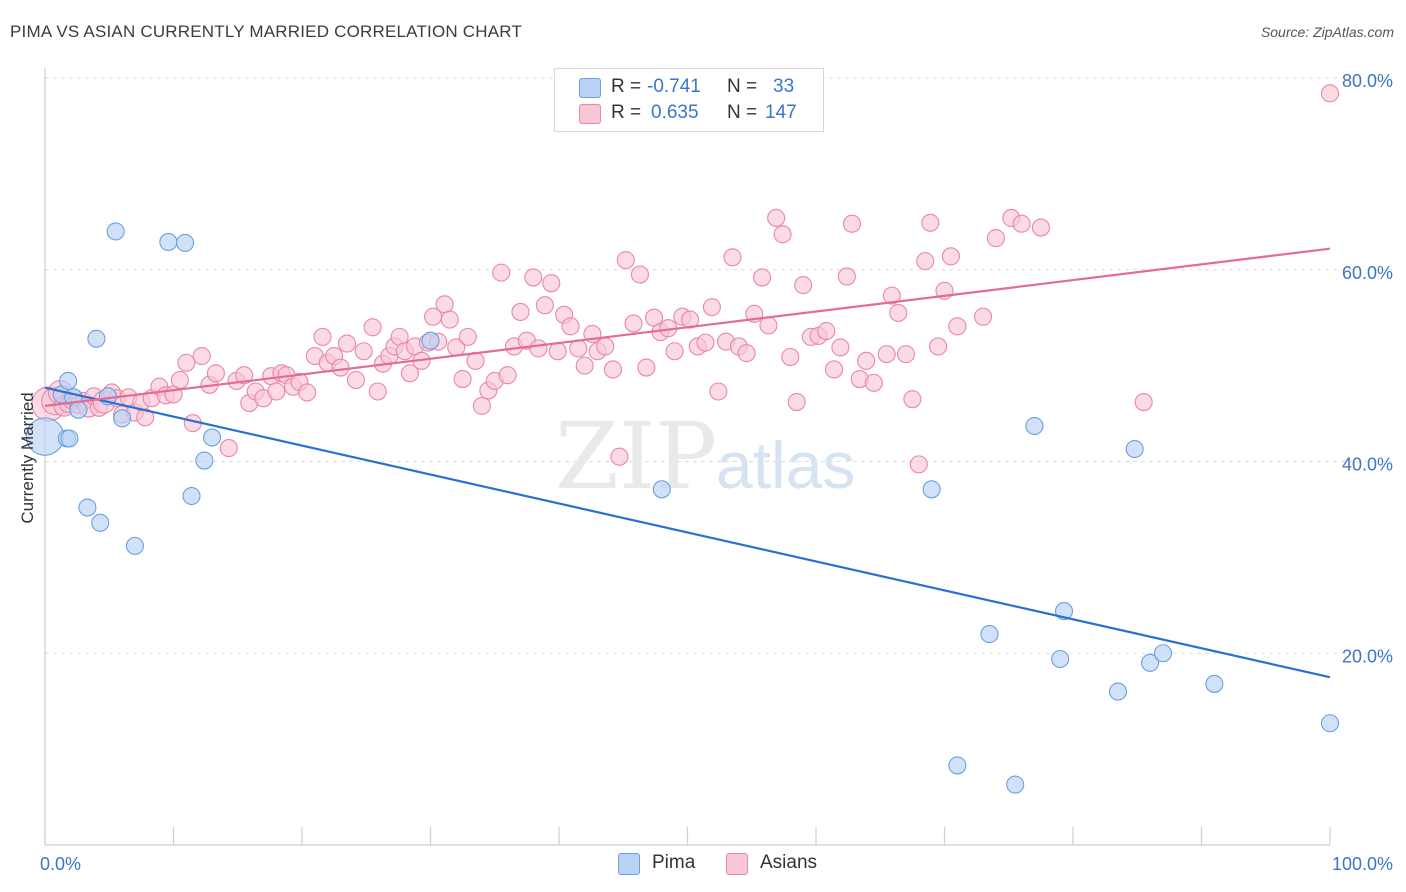 This screenshot has width=1406, height=892. Describe the element at coordinates (789, 862) in the screenshot. I see `asian-legend-label: Asians` at that location.